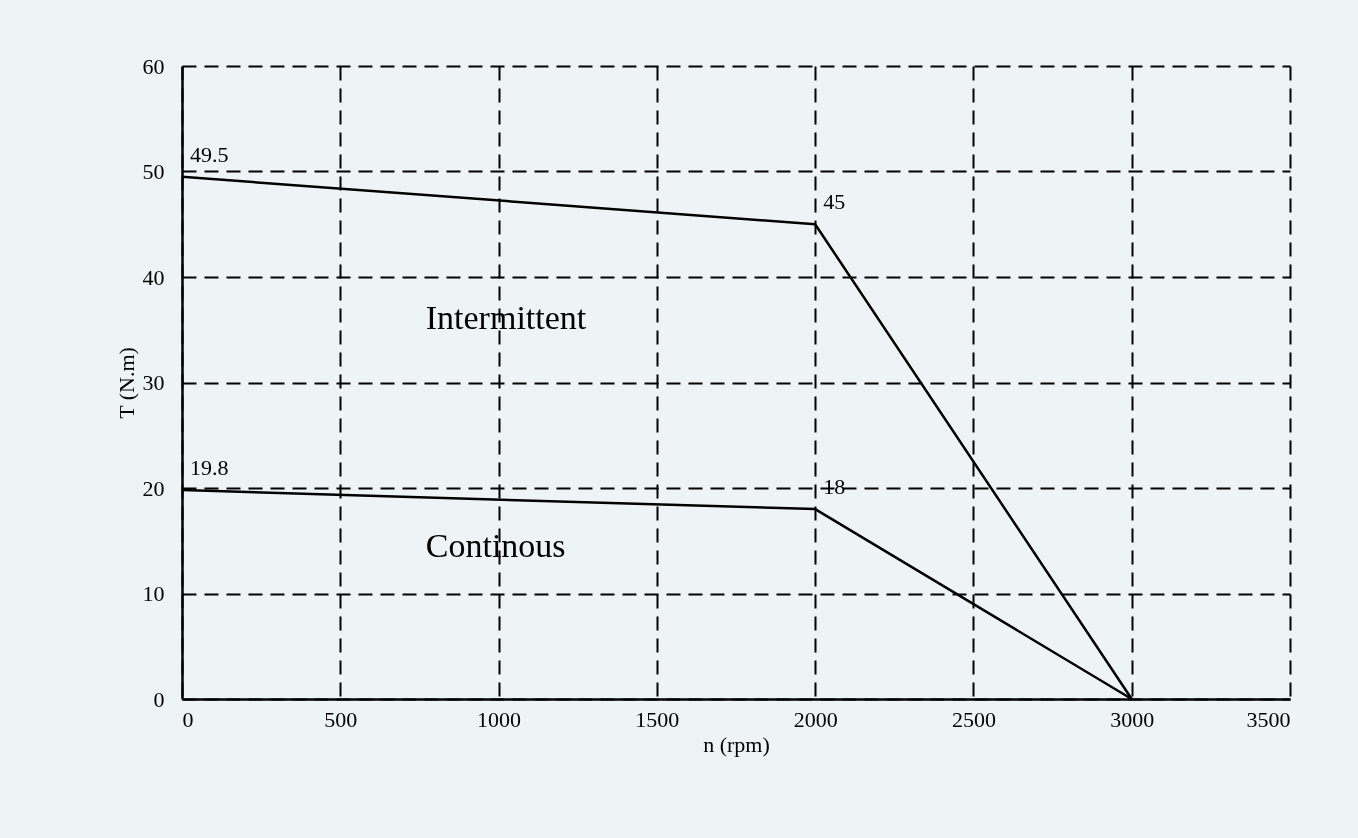 The width and height of the screenshot is (1358, 838). Describe the element at coordinates (153, 593) in the screenshot. I see `y-tick-label: 10` at that location.